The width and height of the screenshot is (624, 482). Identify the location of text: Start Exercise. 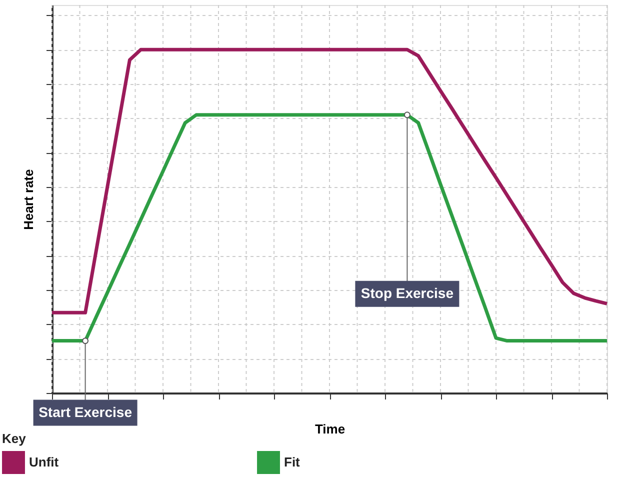
(85, 412).